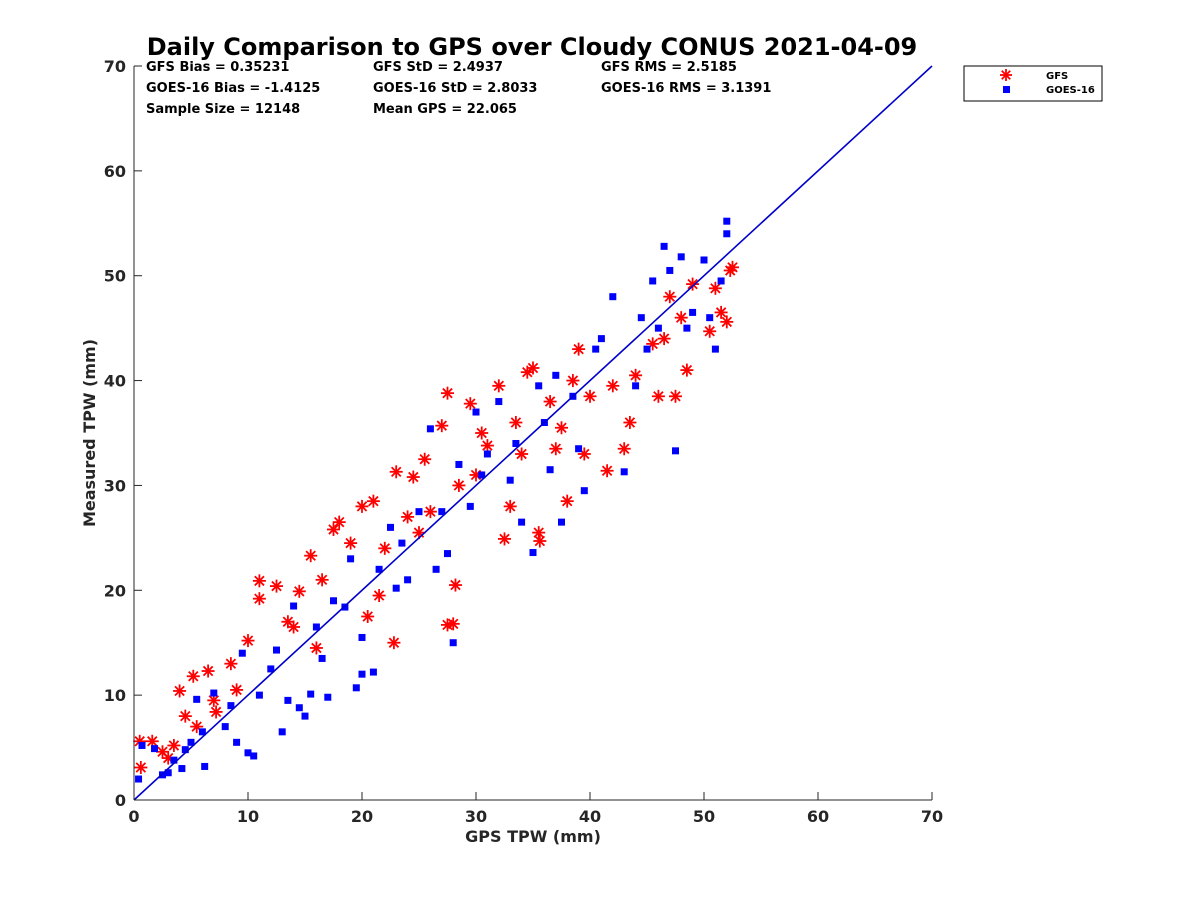 The image size is (1200, 900). I want to click on legend-gfs-marker, so click(1006, 75).